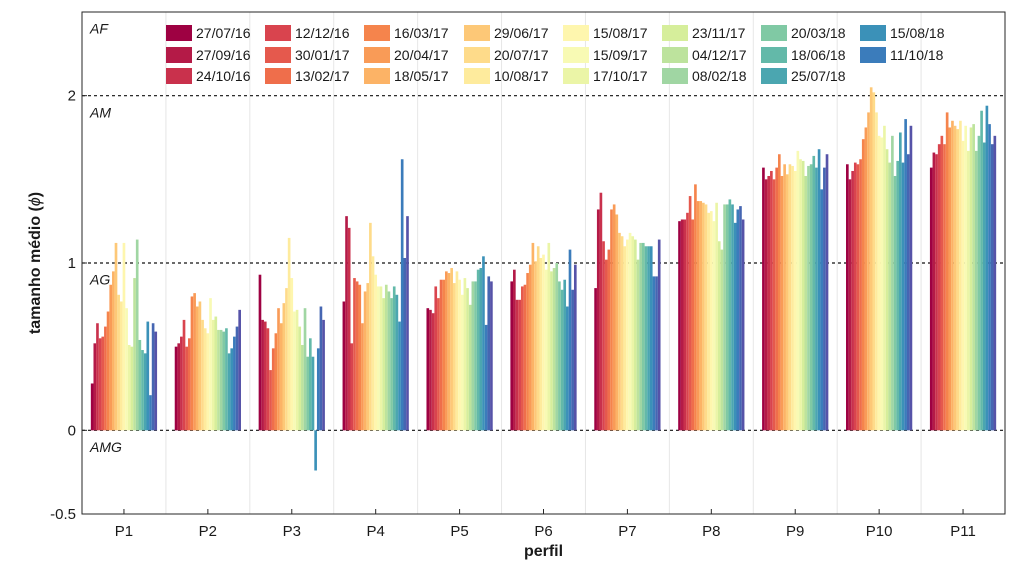 The height and width of the screenshot is (580, 1036). Describe the element at coordinates (99, 29) in the screenshot. I see `zone-label: AF` at that location.